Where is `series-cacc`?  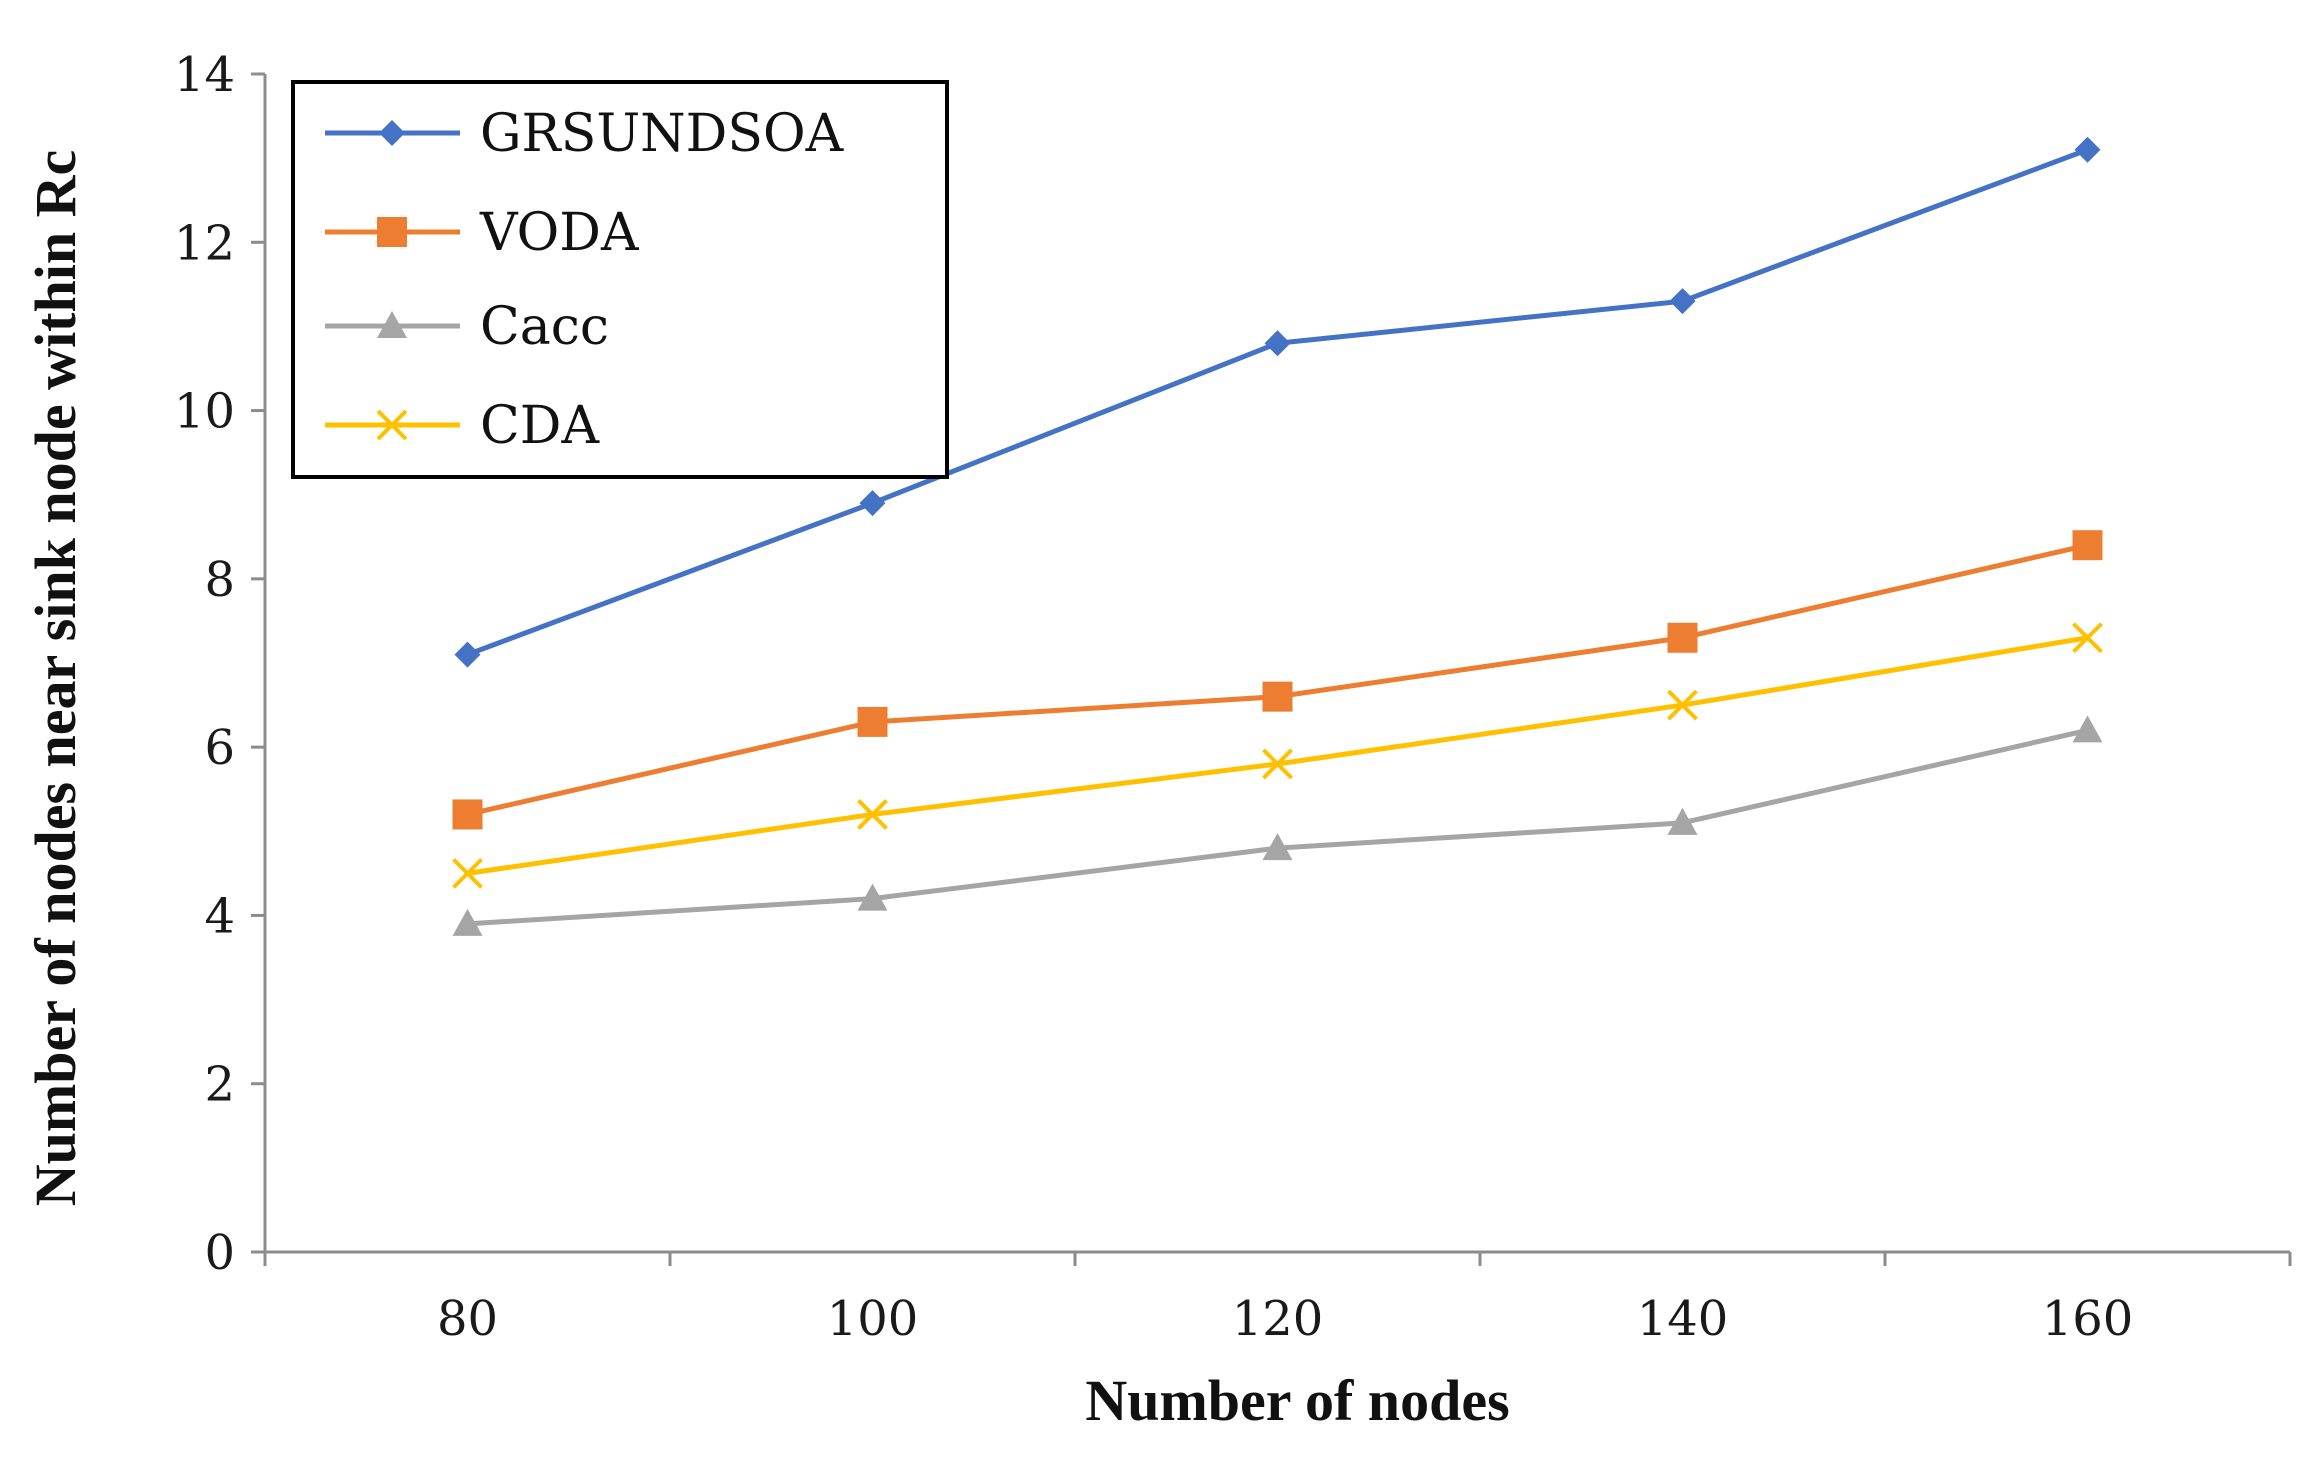 series-cacc is located at coordinates (1277, 825).